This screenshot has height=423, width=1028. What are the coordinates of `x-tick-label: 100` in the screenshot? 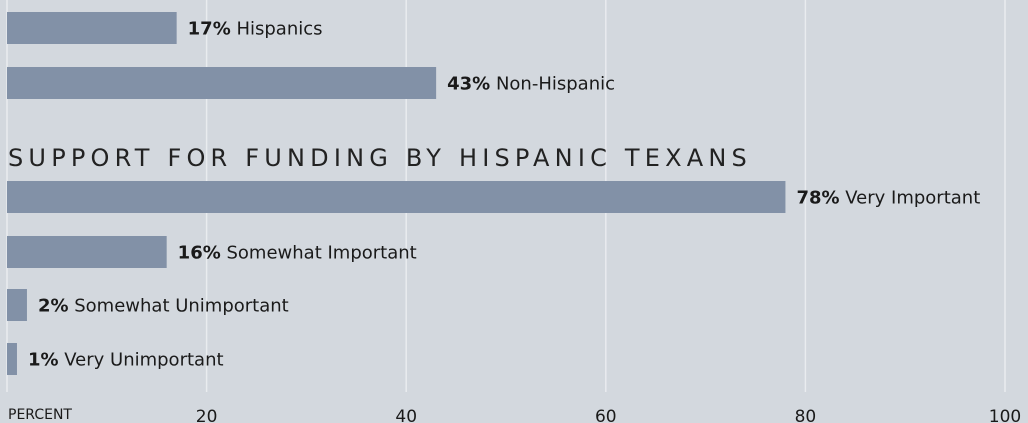 It's located at (1005, 415).